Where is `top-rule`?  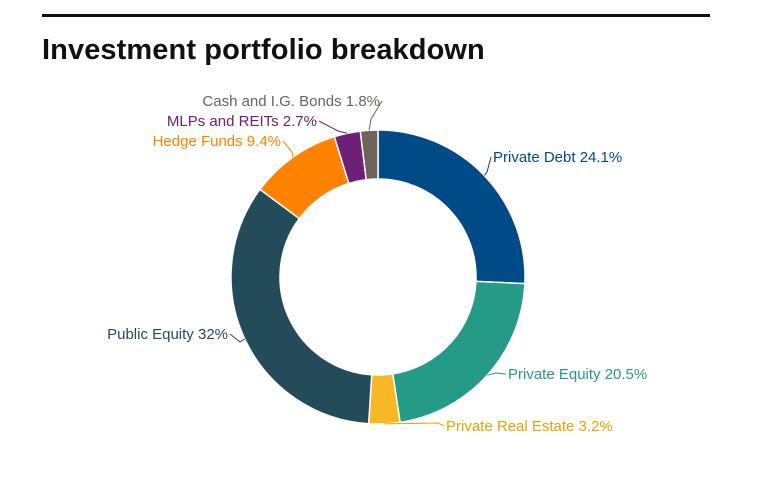
top-rule is located at coordinates (376, 15).